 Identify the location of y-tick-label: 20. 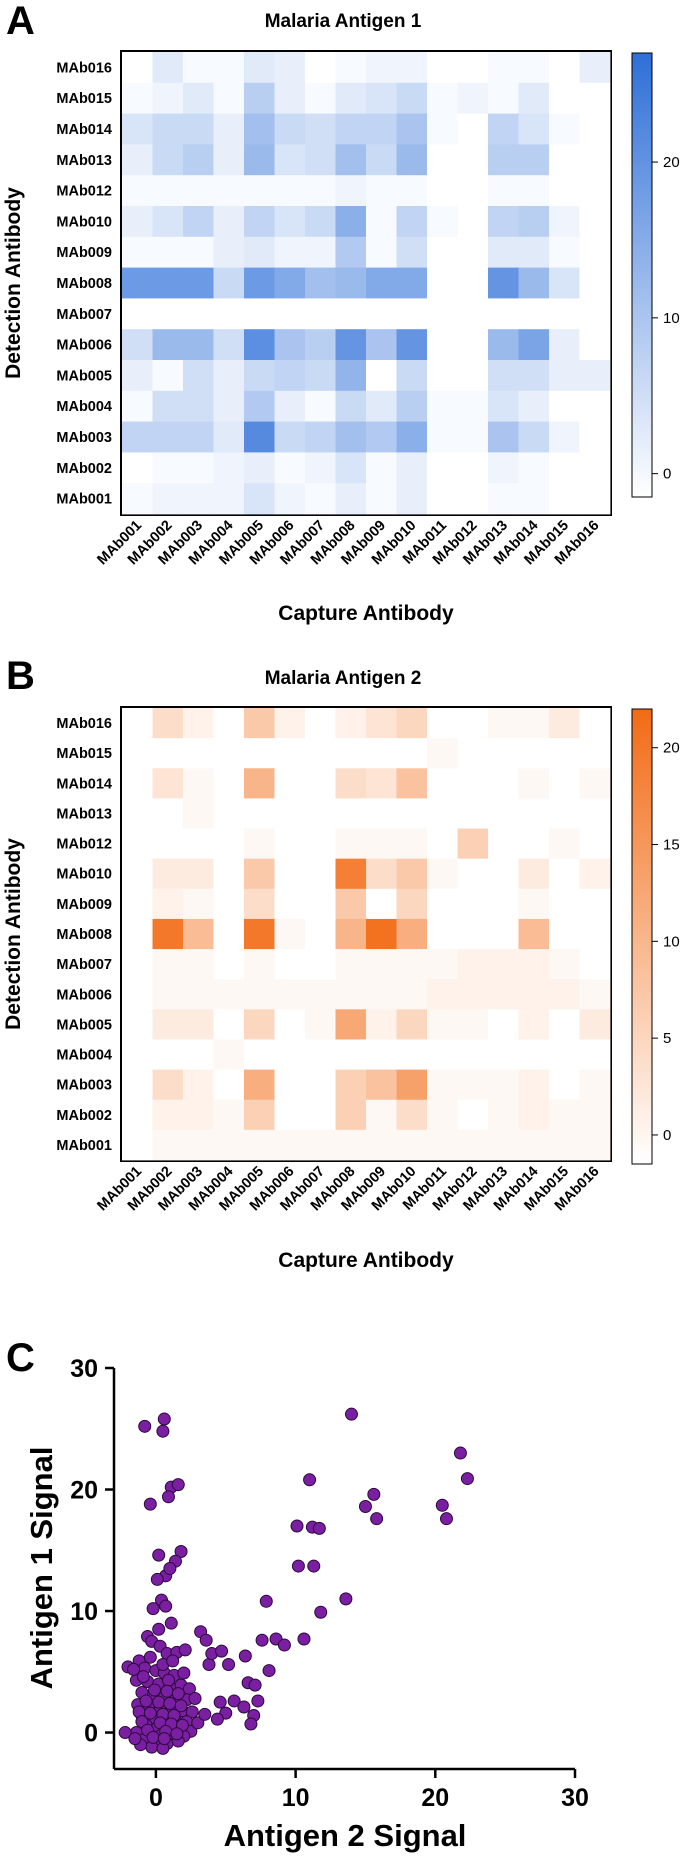
(84, 1491).